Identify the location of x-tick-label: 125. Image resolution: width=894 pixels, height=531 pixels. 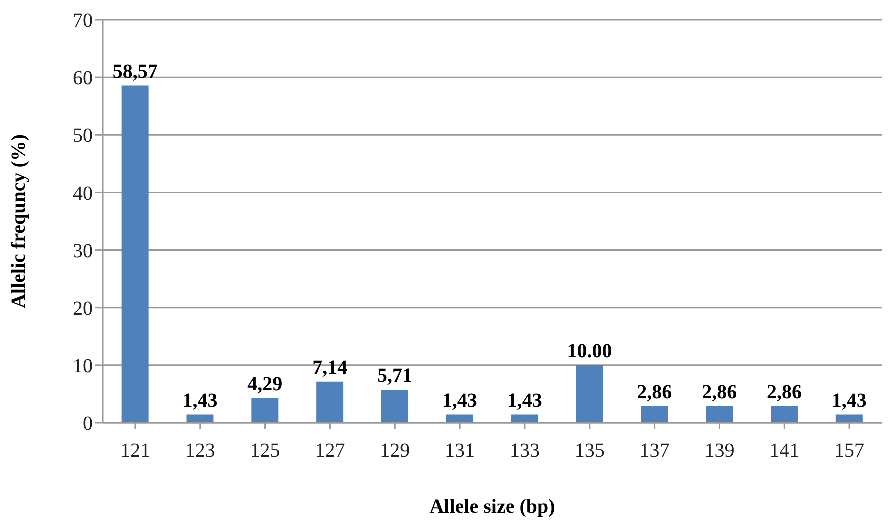
(265, 451).